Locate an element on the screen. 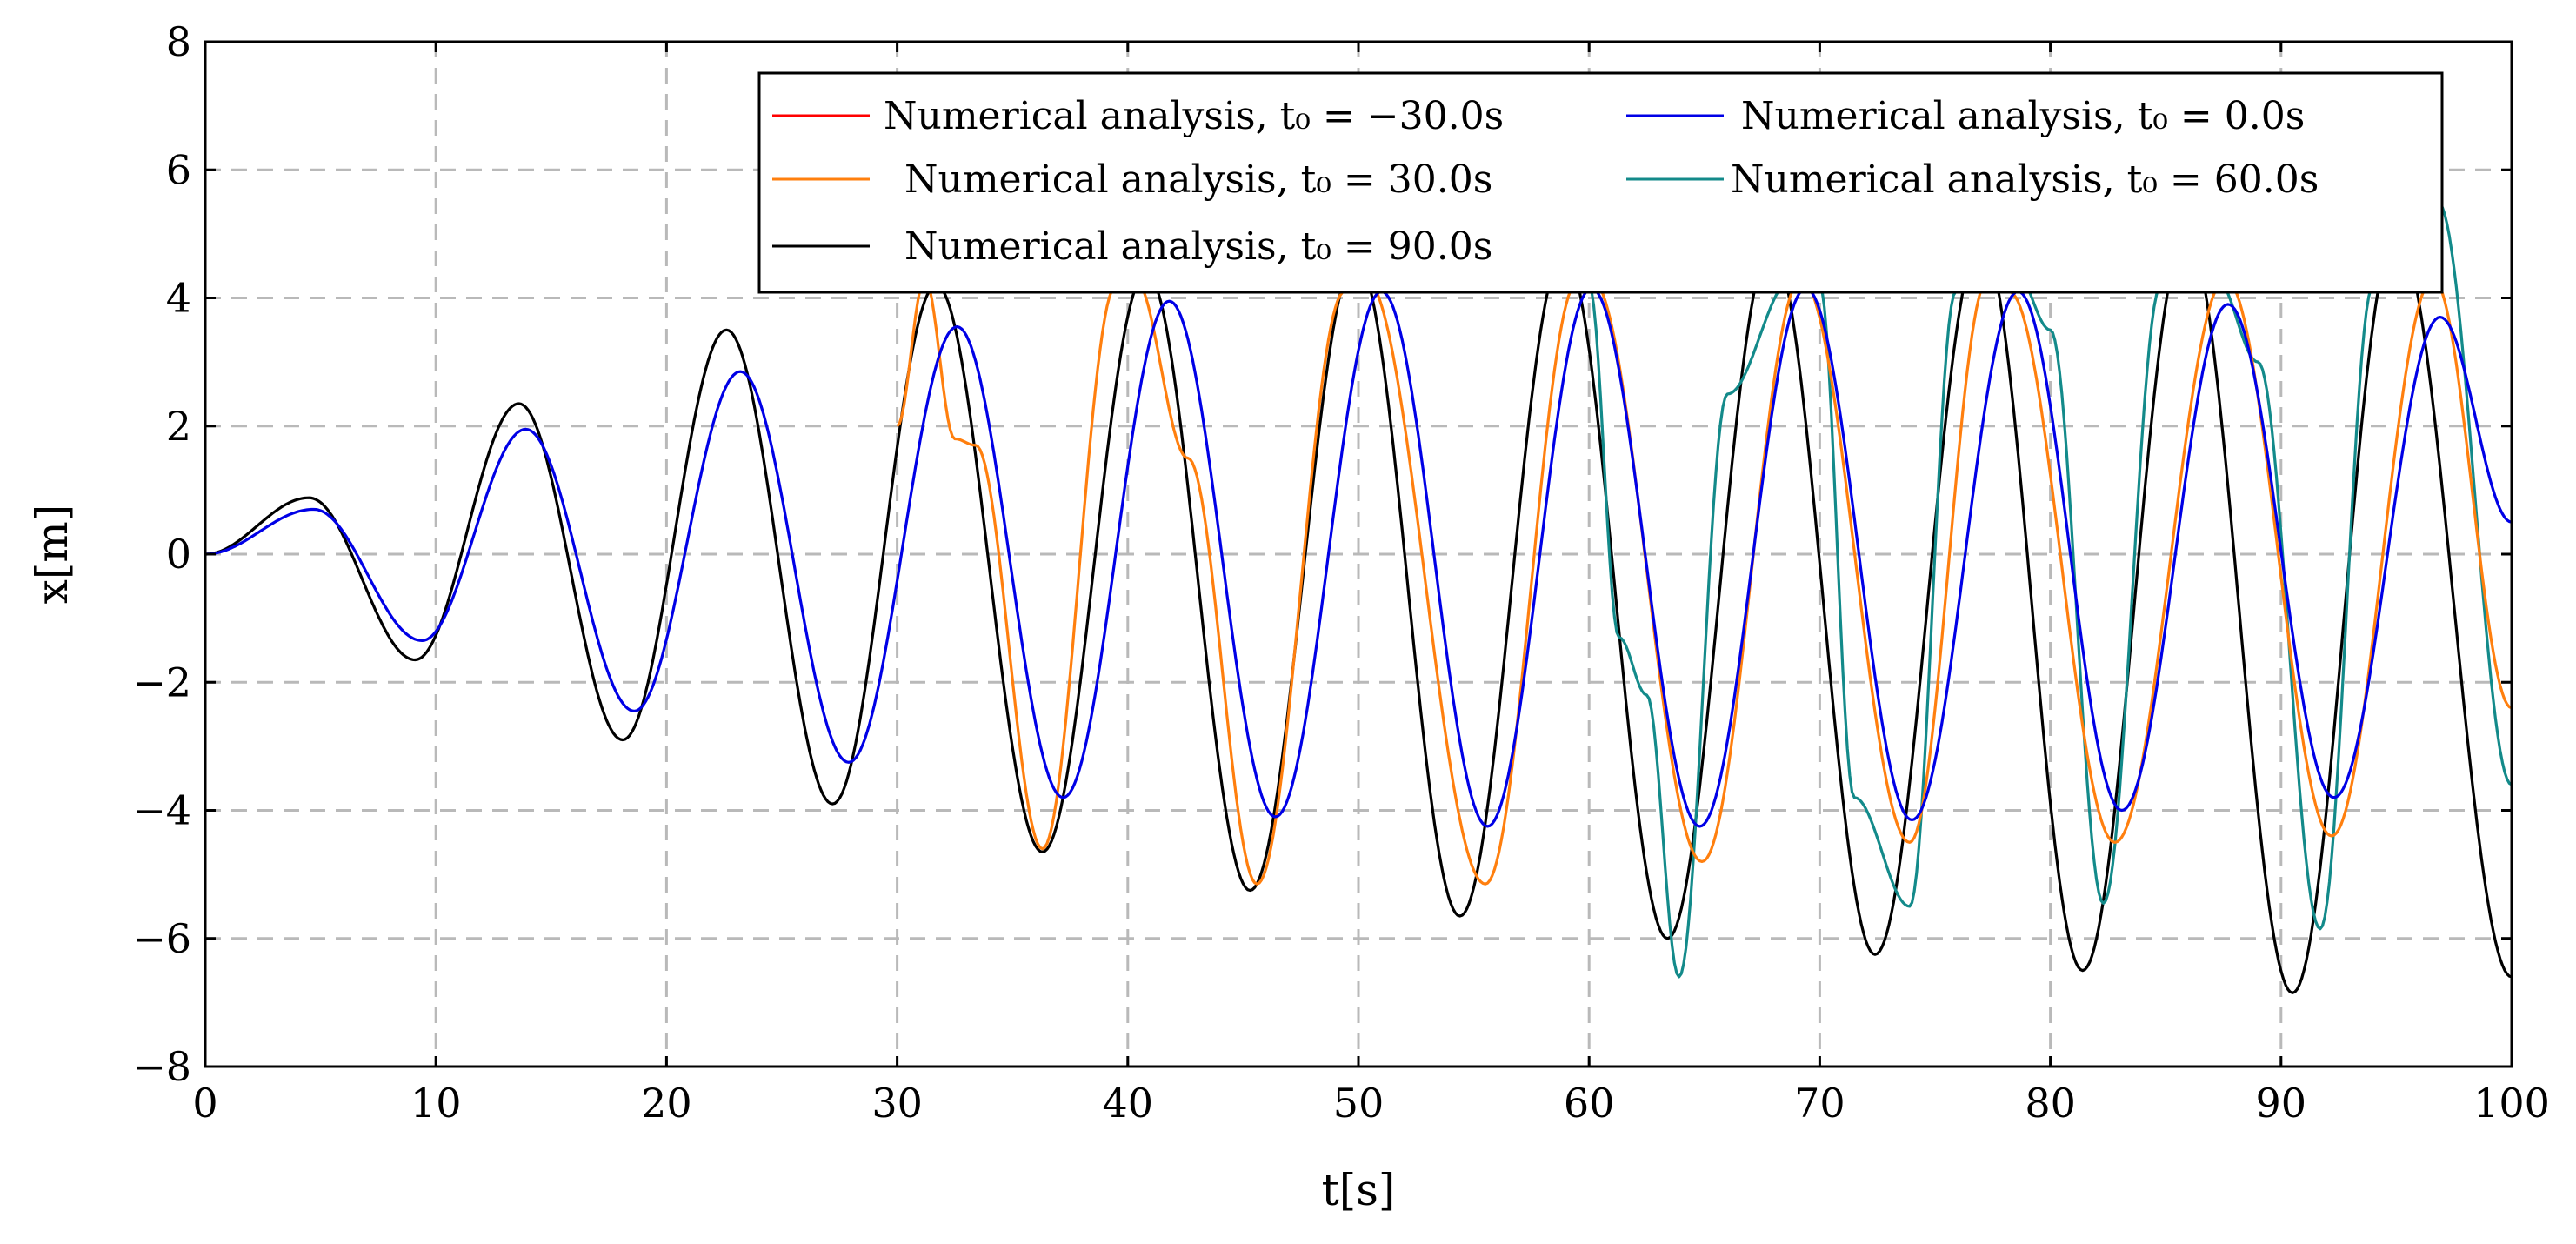 The image size is (2576, 1244). y-tick-label: −4 is located at coordinates (161, 810).